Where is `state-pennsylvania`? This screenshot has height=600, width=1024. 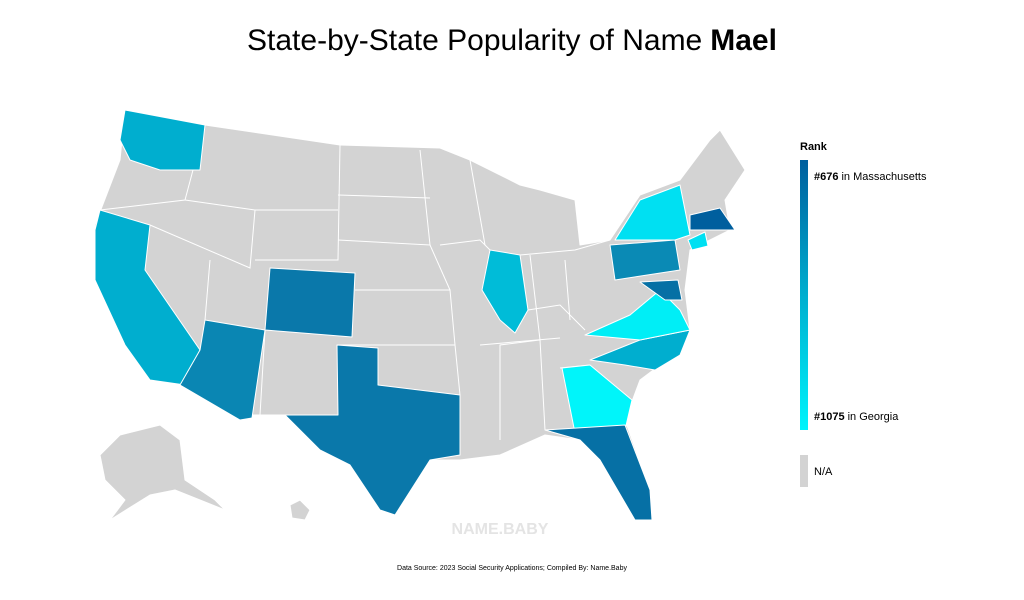
state-pennsylvania is located at coordinates (645, 260).